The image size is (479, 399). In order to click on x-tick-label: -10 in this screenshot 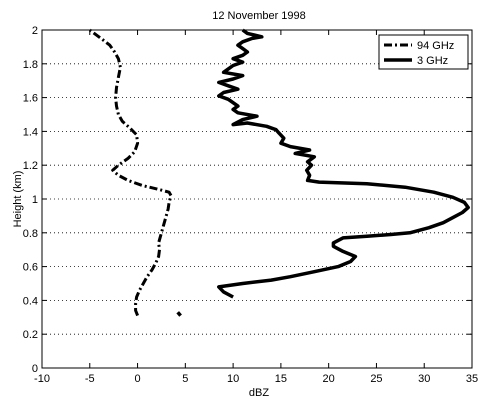, I will do `click(42, 379)`.